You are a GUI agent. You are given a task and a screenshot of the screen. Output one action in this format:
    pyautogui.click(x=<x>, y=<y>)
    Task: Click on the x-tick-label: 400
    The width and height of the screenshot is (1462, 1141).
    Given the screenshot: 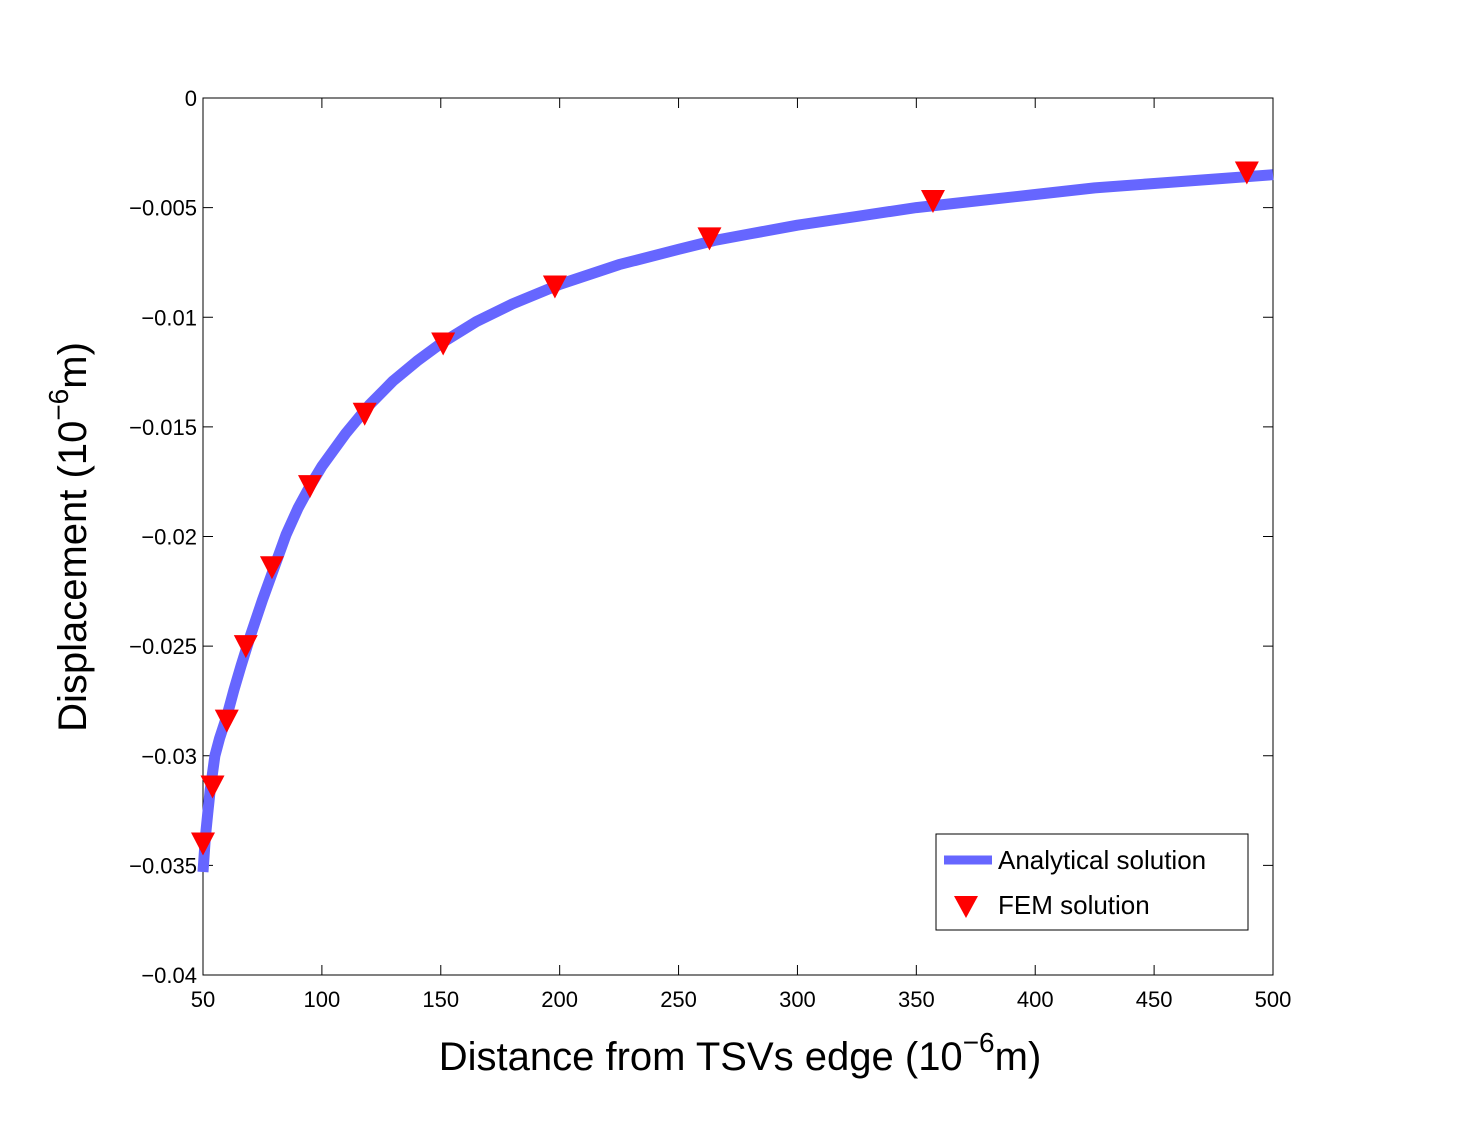 What is the action you would take?
    pyautogui.click(x=1035, y=999)
    